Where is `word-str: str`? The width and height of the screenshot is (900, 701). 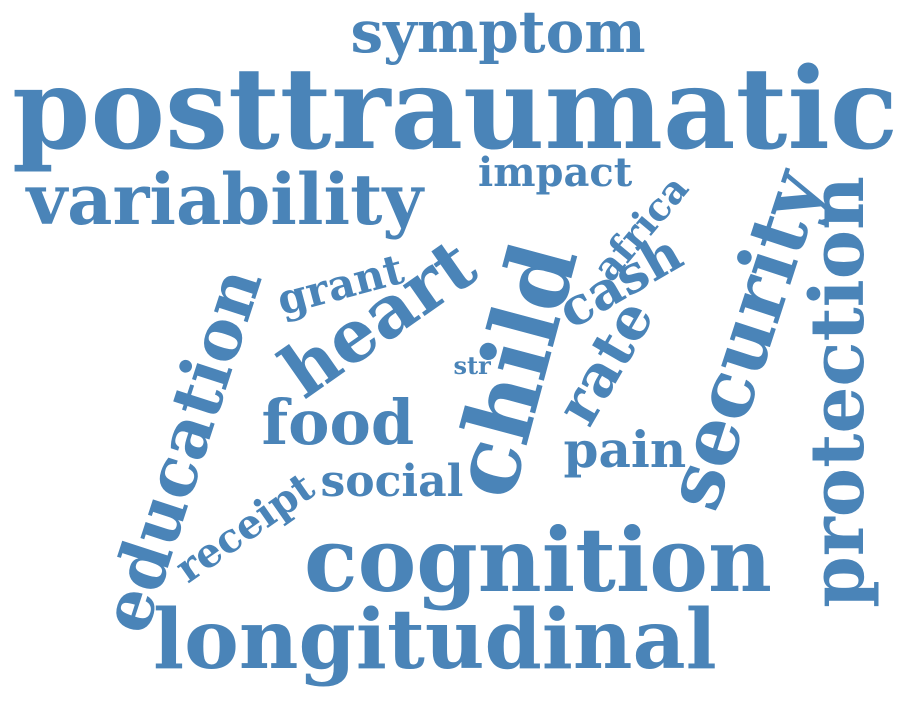 word-str: str is located at coordinates (472, 365).